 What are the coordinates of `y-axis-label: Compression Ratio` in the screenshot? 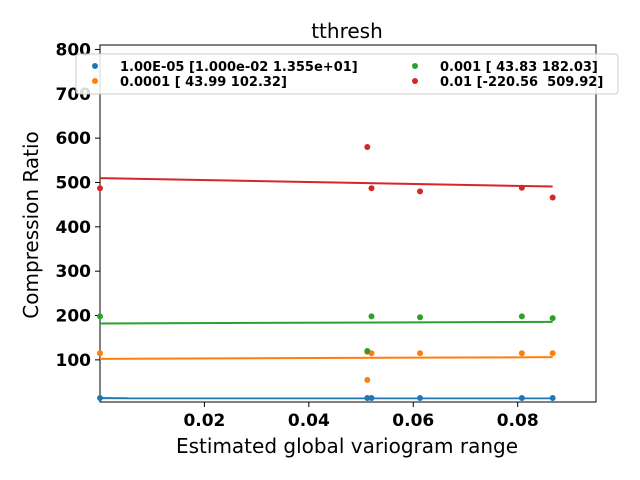 It's located at (31, 224).